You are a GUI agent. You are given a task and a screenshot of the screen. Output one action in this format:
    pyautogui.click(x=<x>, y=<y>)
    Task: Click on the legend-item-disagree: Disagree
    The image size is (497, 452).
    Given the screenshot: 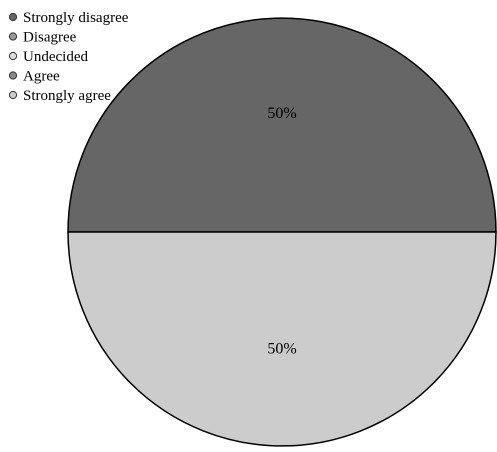 What is the action you would take?
    pyautogui.click(x=42, y=38)
    